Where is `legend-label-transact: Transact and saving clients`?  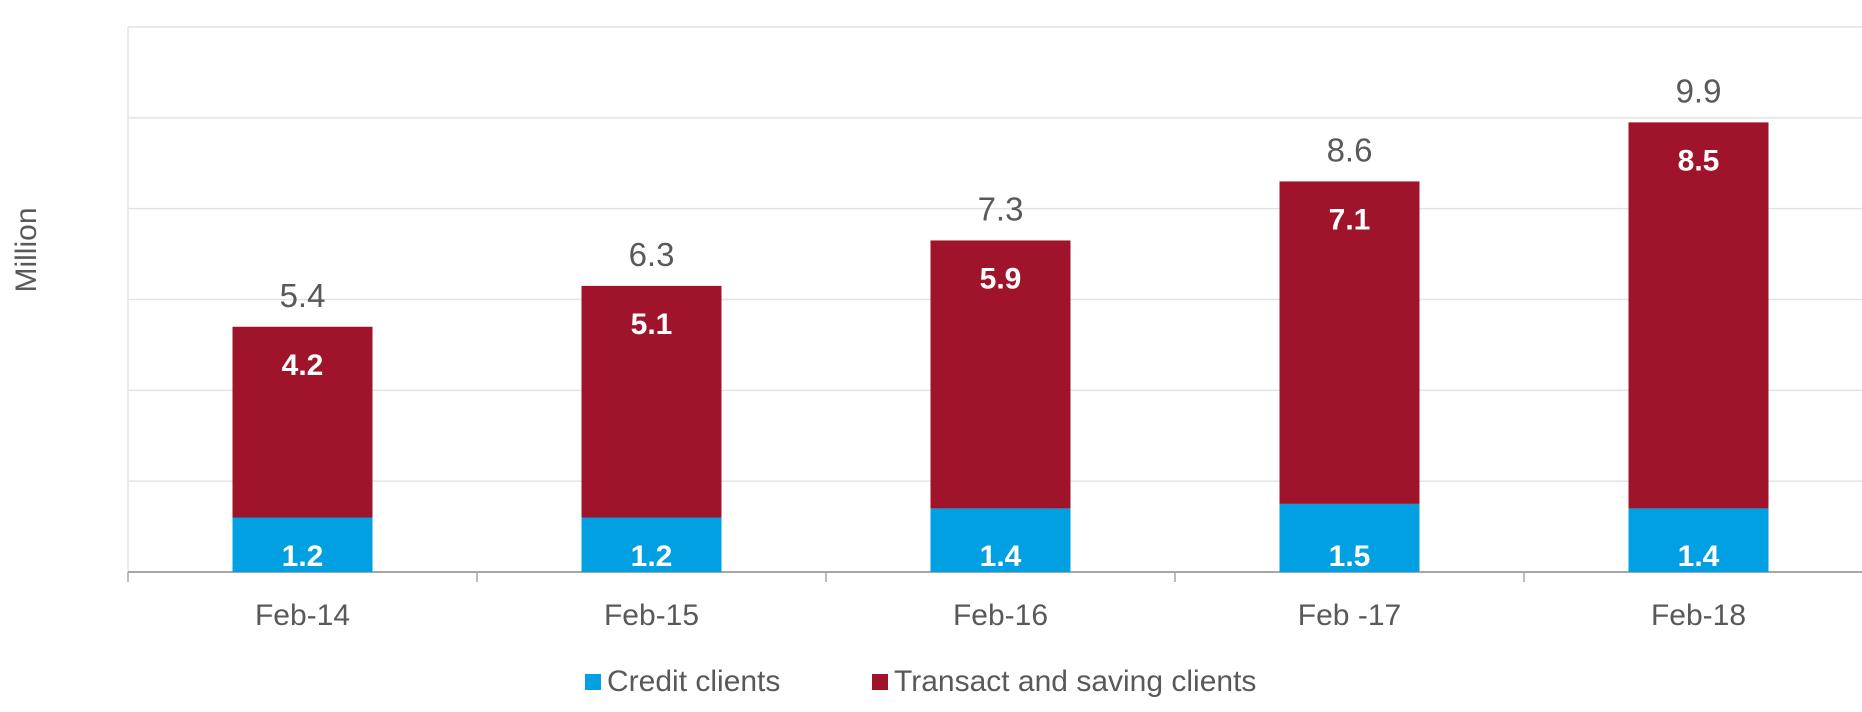
legend-label-transact: Transact and saving clients is located at coordinates (1075, 681).